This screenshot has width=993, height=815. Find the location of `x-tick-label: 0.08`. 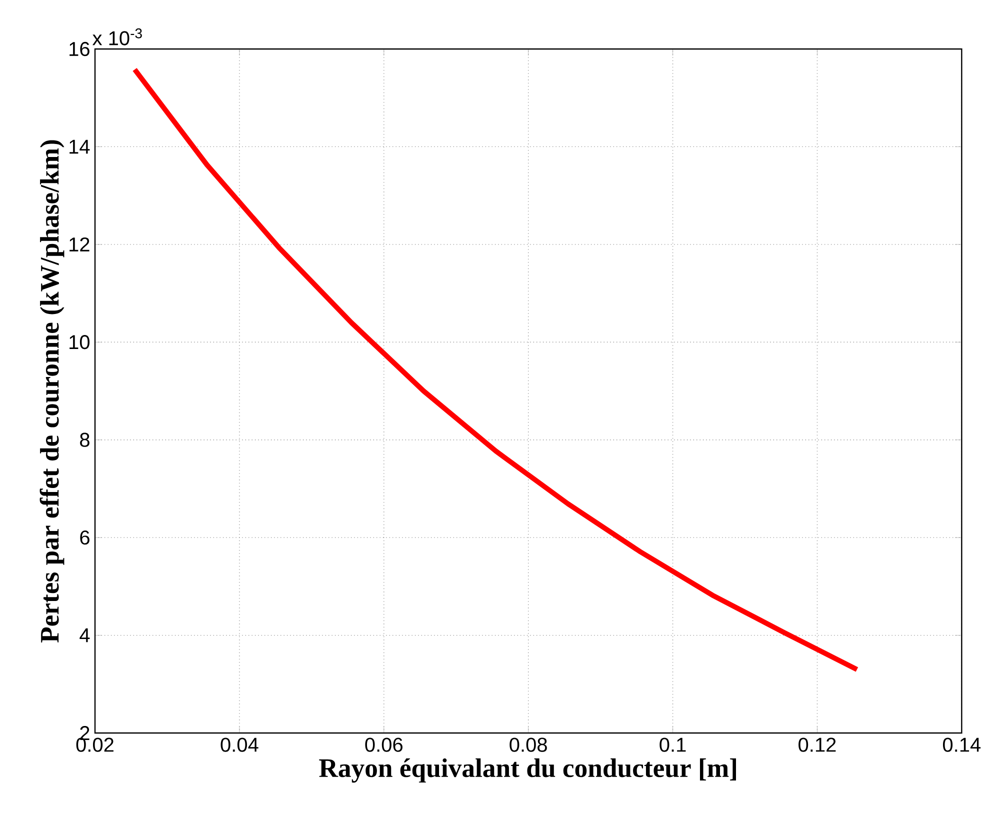

x-tick-label: 0.08 is located at coordinates (528, 745).